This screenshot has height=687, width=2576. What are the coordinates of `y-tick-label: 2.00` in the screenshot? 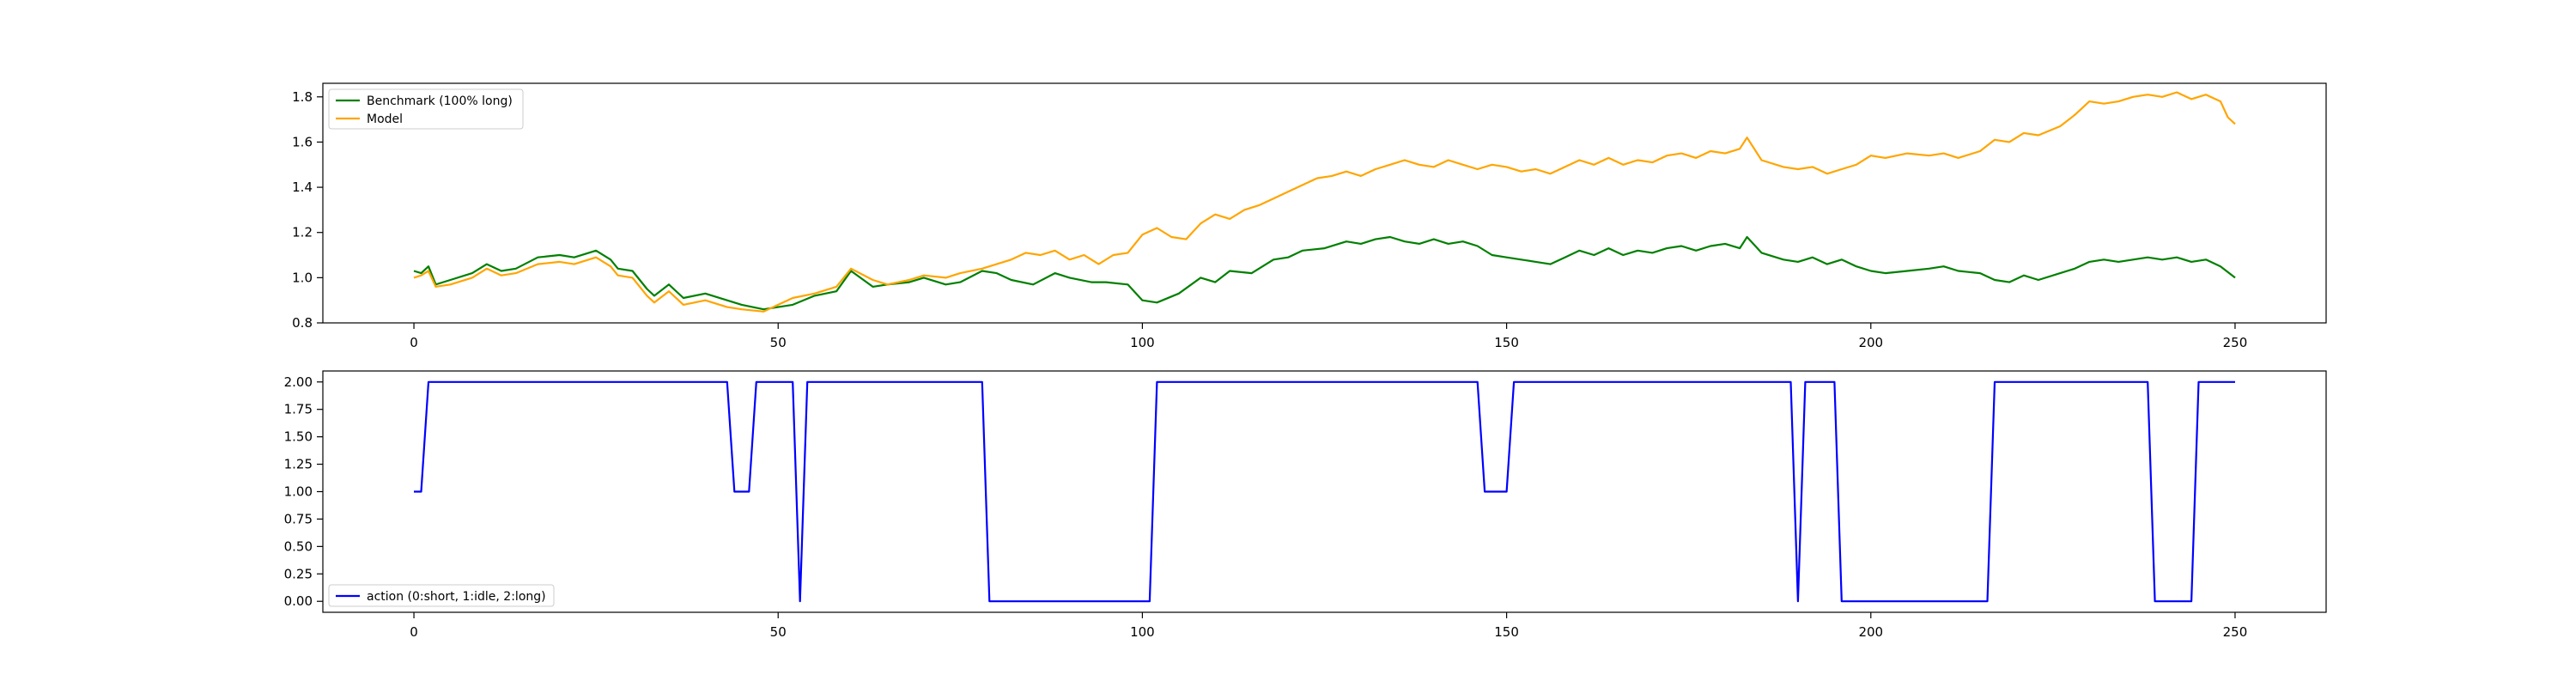 It's located at (298, 382).